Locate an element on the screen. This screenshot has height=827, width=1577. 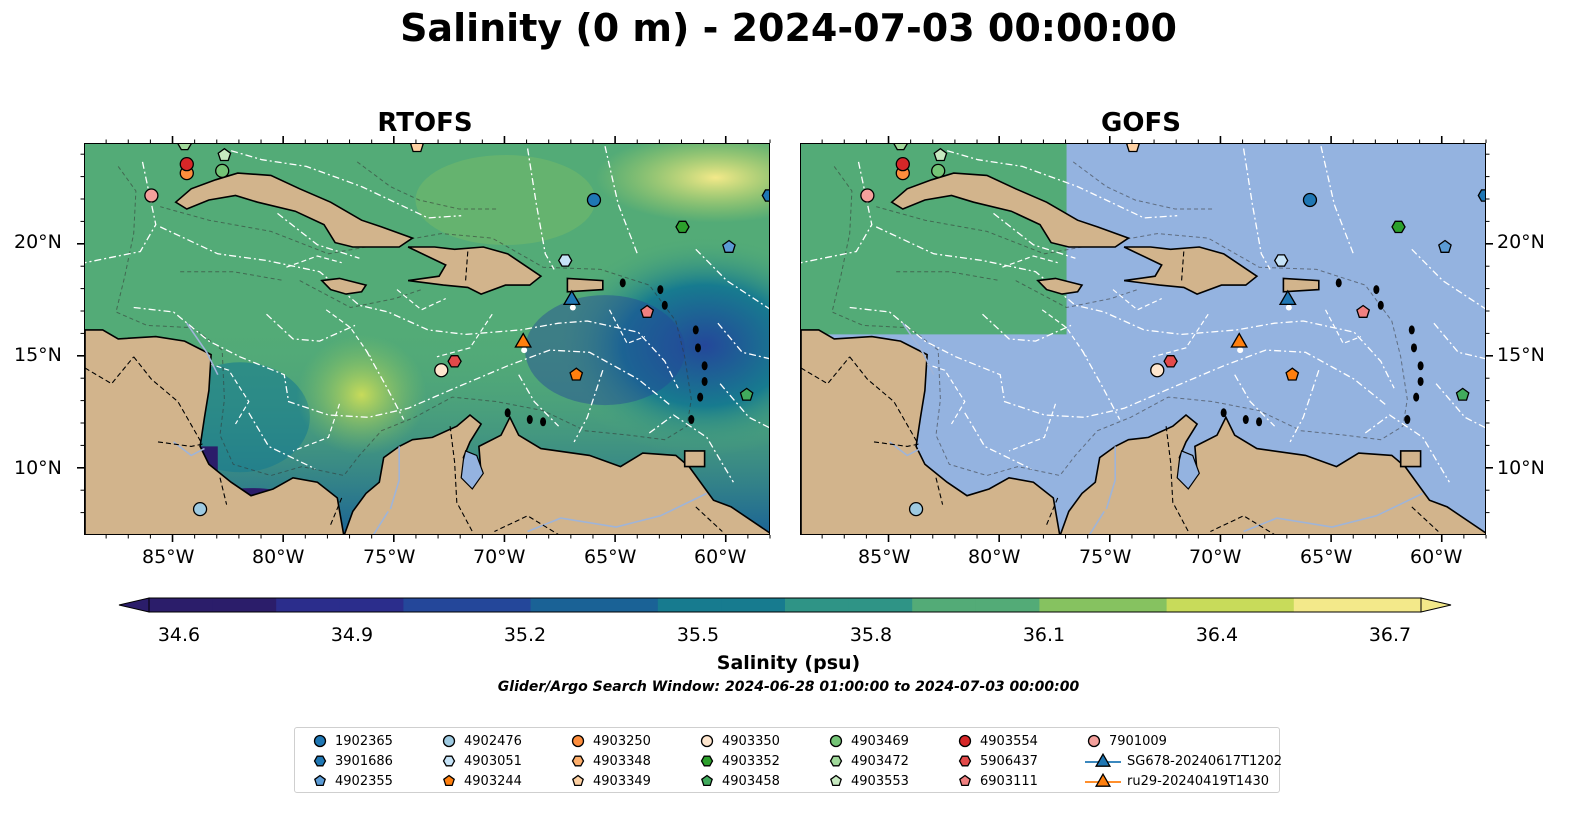
colorbar-label: Salinity (psu) is located at coordinates (788, 663).